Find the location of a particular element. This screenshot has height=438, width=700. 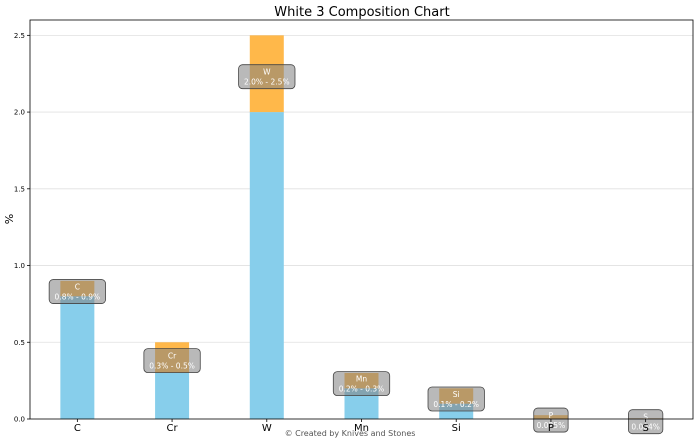

x-tick-label: W is located at coordinates (267, 428).